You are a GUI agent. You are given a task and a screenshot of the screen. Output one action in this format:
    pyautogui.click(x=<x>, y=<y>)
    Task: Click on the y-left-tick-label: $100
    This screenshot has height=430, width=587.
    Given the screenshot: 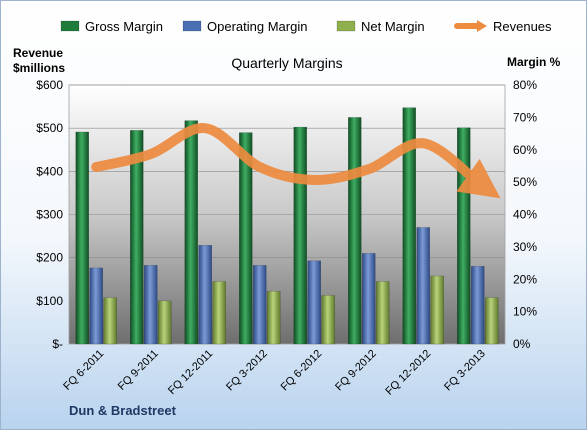 What is the action you would take?
    pyautogui.click(x=49, y=301)
    